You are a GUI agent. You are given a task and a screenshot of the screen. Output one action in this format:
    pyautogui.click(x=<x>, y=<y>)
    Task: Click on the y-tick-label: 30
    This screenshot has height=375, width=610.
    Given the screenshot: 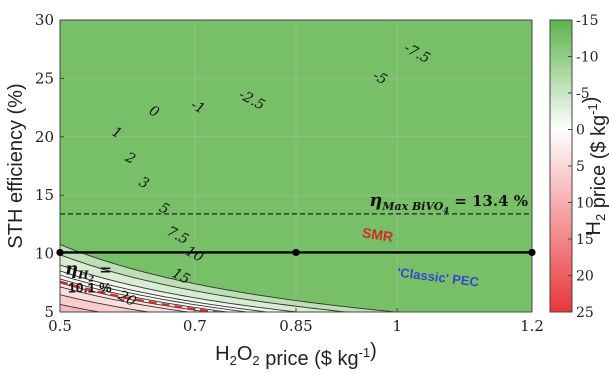 What is the action you would take?
    pyautogui.click(x=44, y=20)
    